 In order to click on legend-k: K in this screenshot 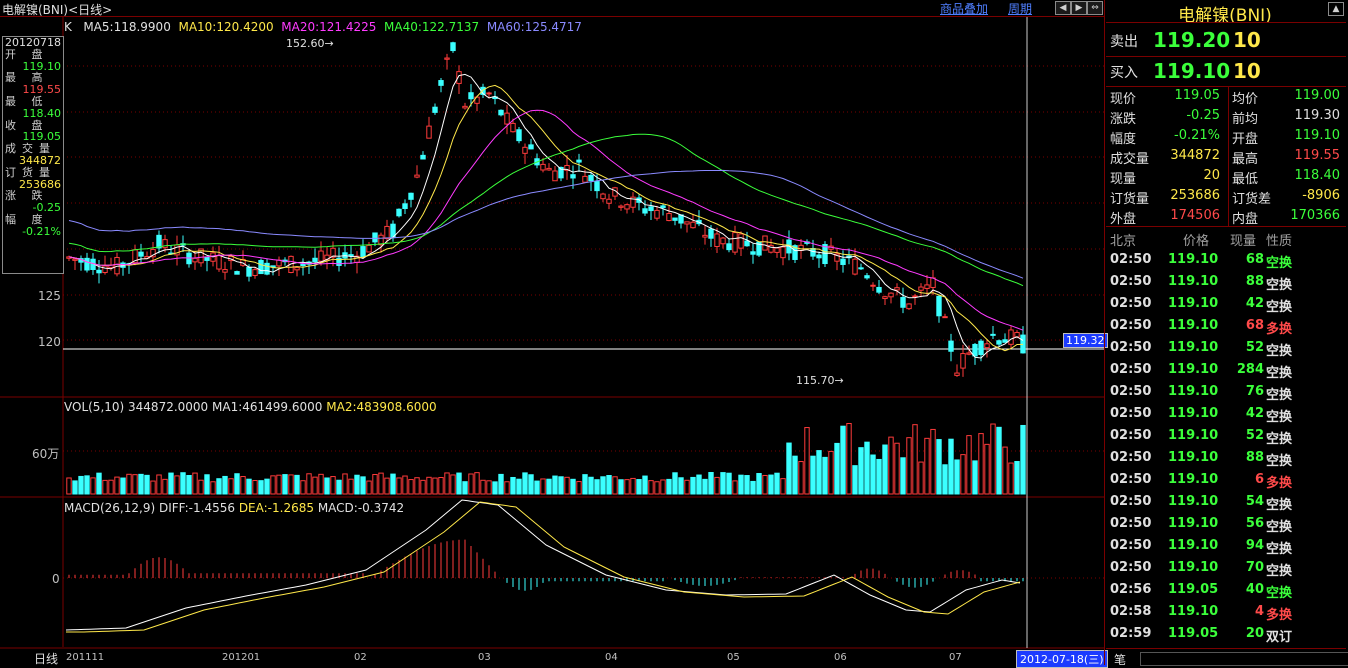, I will do `click(68, 27)`.